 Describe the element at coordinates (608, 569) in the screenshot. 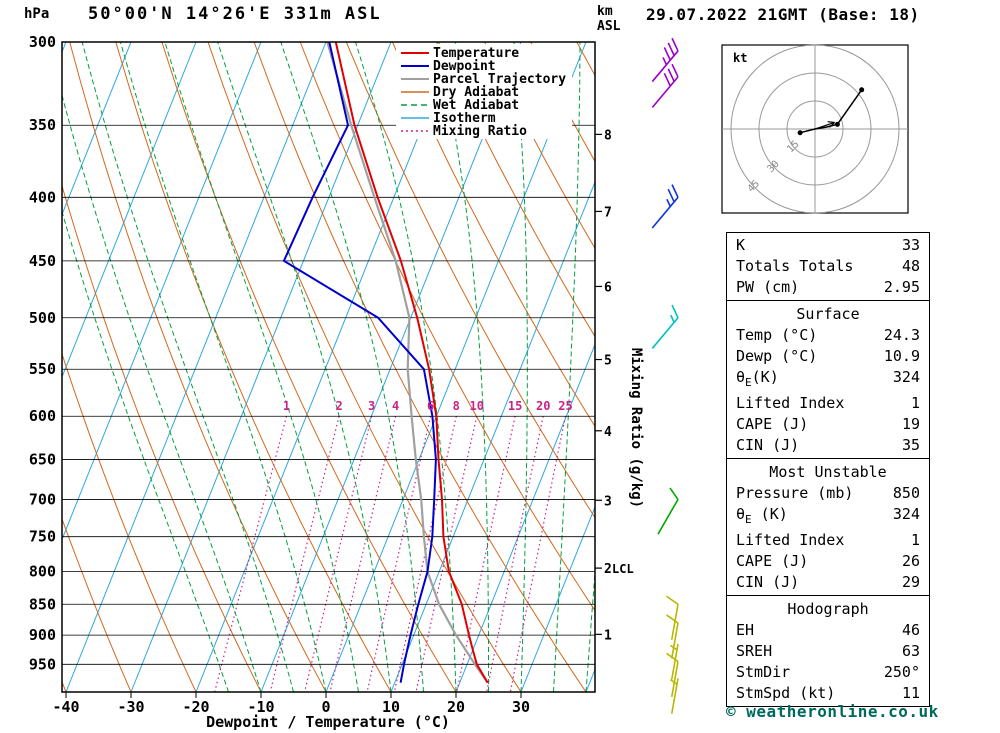

I see `altitude-tick-label: 2` at that location.